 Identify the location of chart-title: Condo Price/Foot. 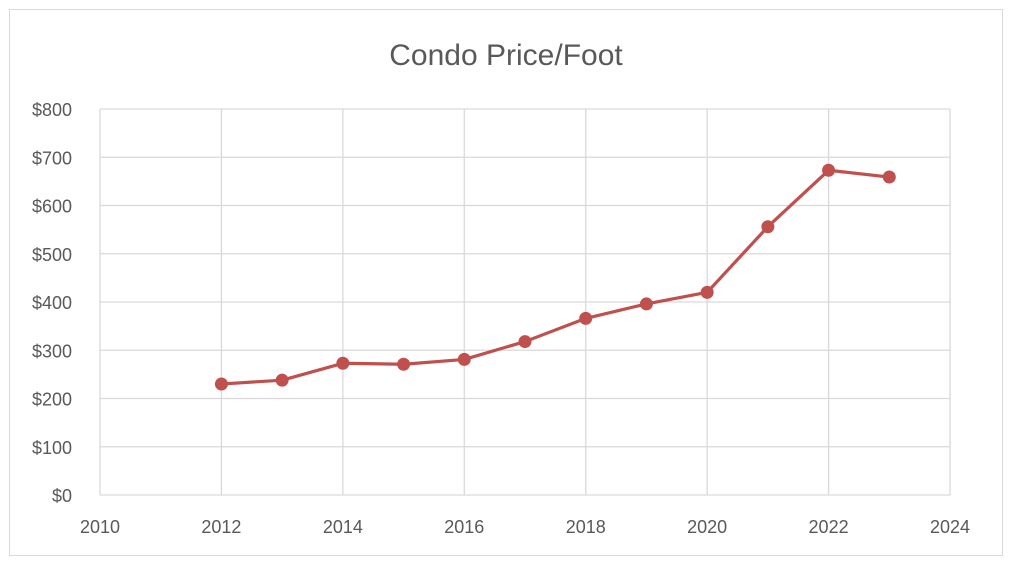
(506, 55).